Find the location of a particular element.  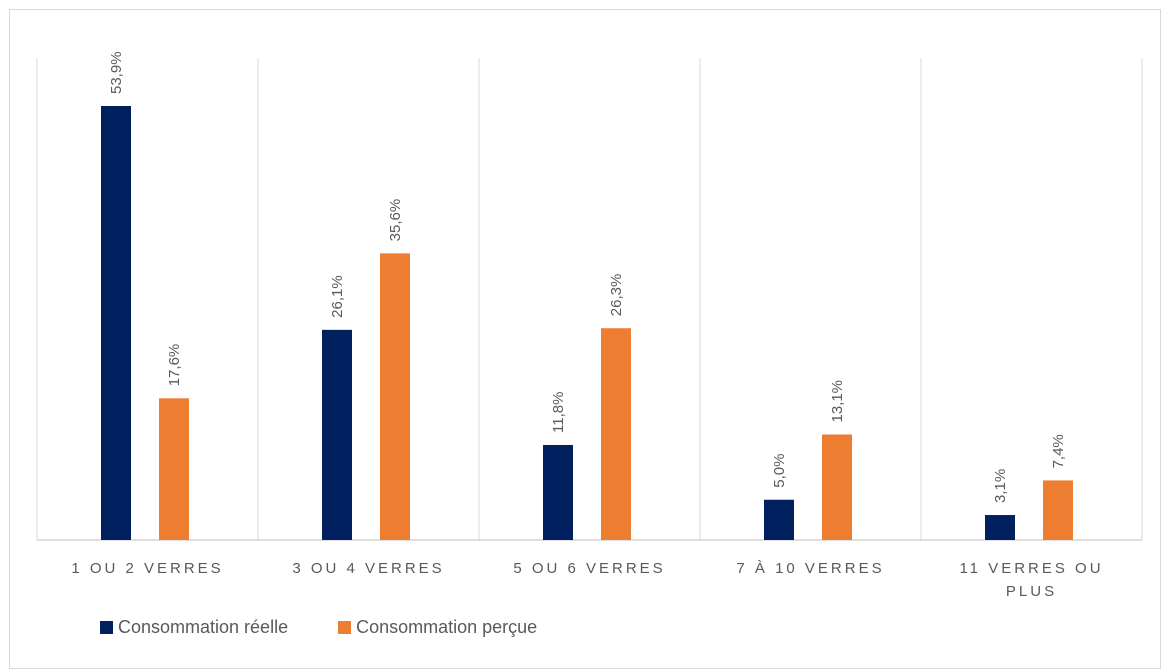

category-label: 1 OU 2 VERRES is located at coordinates (147, 568).